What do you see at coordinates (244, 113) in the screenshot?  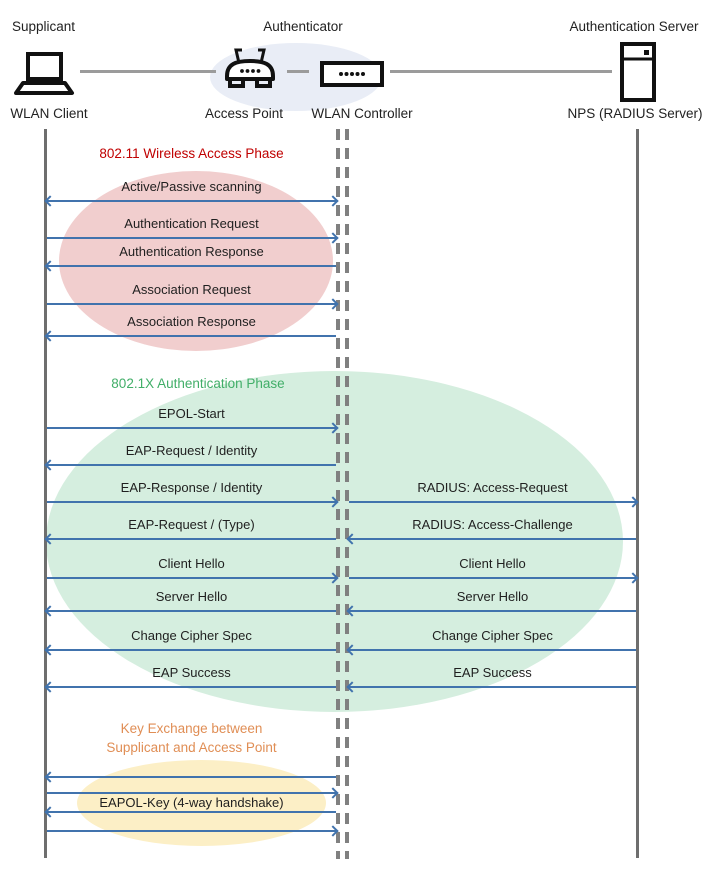 I see `device-access-point: Access Point` at bounding box center [244, 113].